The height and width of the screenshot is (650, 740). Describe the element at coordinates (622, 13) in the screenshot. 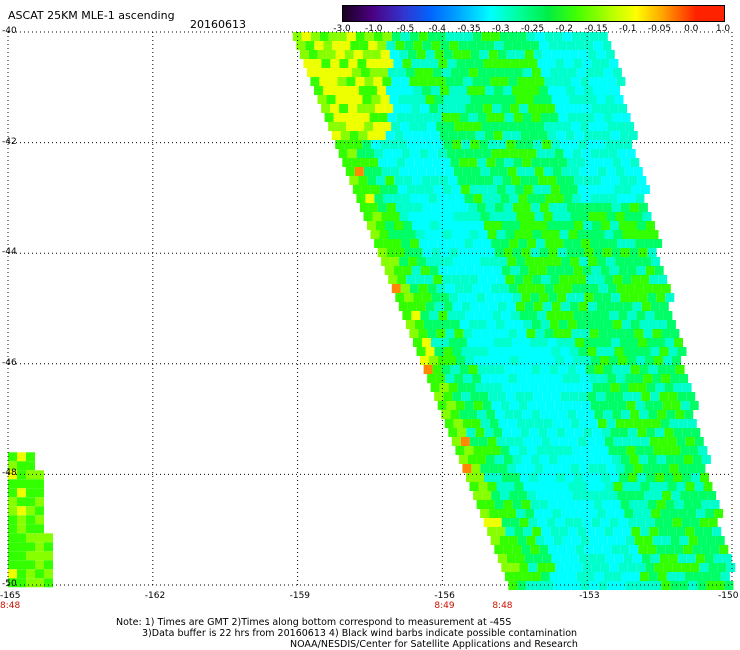

I see `colorbar-segment` at that location.